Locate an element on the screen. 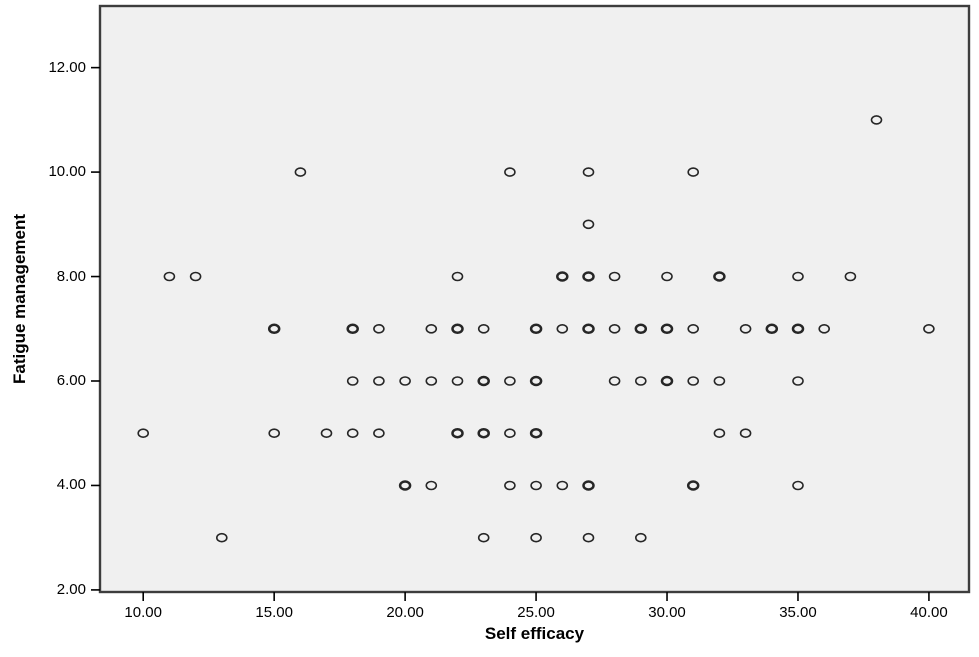  x-tick-label: 40.00 is located at coordinates (929, 612).